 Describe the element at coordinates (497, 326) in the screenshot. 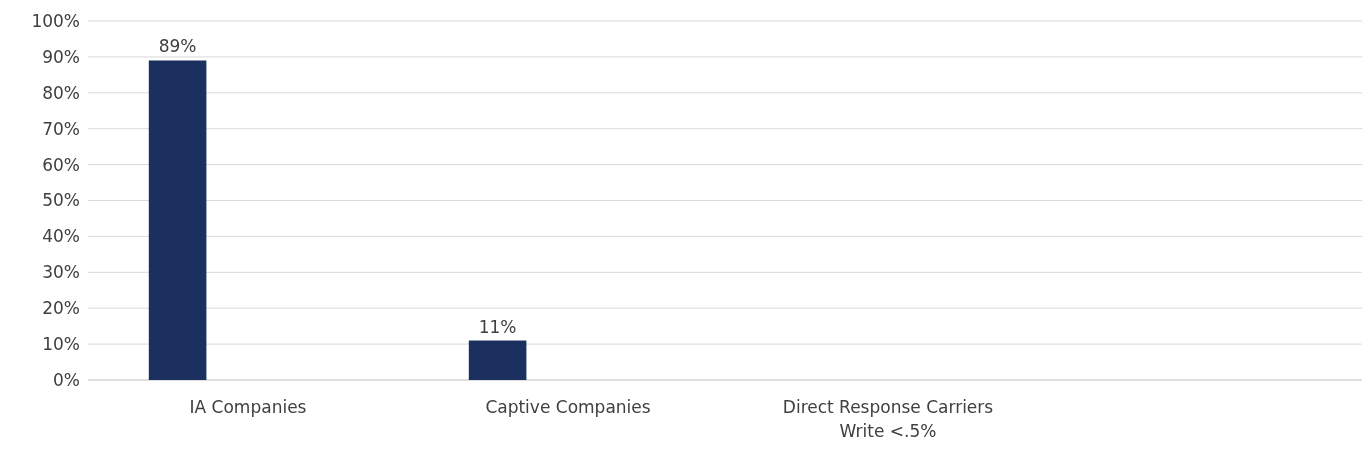

I see `data-label: 11%` at that location.